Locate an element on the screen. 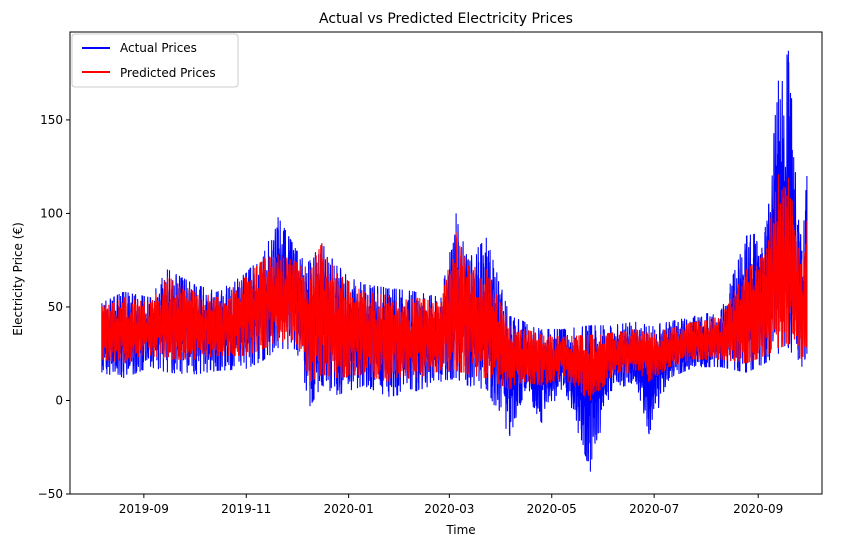 The width and height of the screenshot is (853, 547). x-tick-label: 2019-09 is located at coordinates (144, 509).